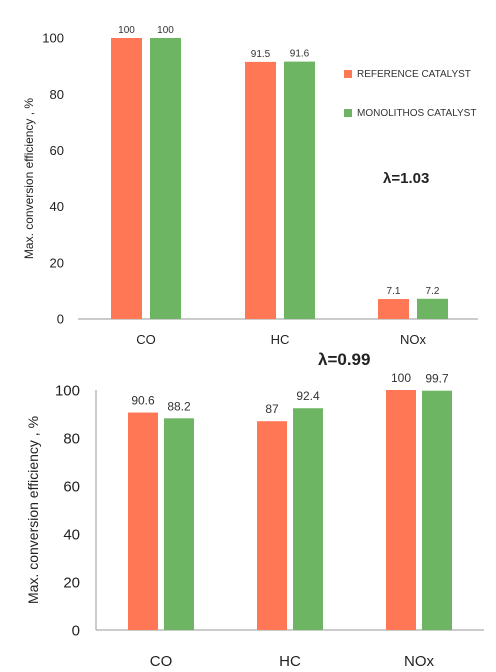  What do you see at coordinates (261, 54) in the screenshot?
I see `data-label-hc-series-1: 91.5` at bounding box center [261, 54].